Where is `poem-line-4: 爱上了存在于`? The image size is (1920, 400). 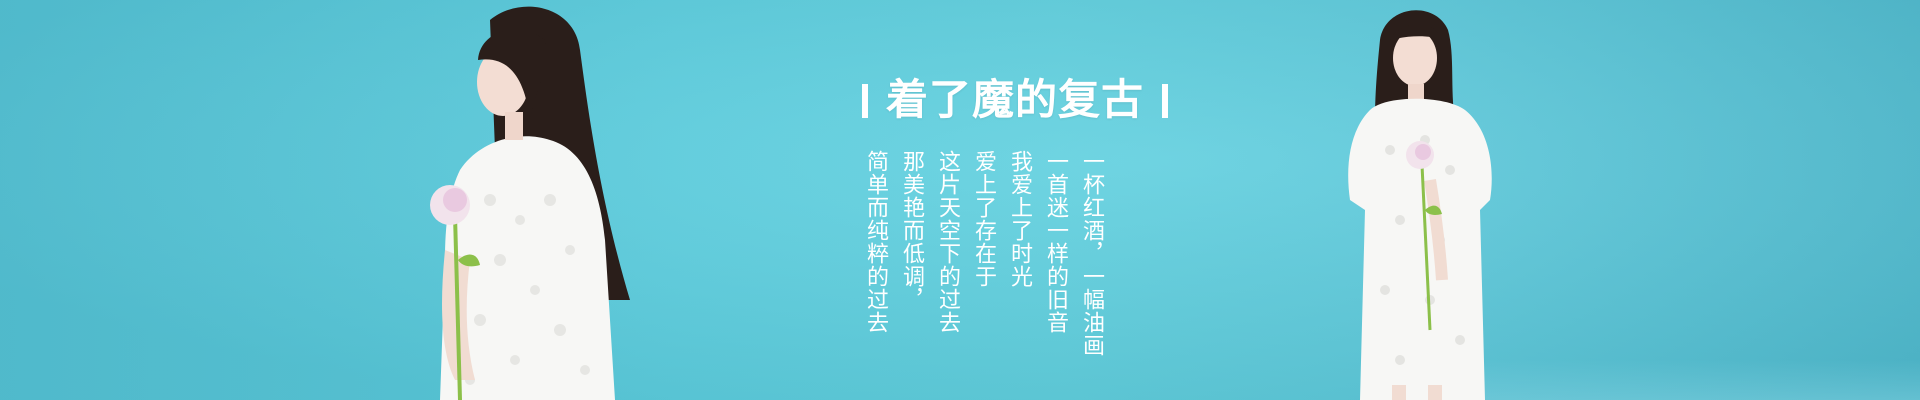 poem-line-4: 爱上了存在于 is located at coordinates (983, 219).